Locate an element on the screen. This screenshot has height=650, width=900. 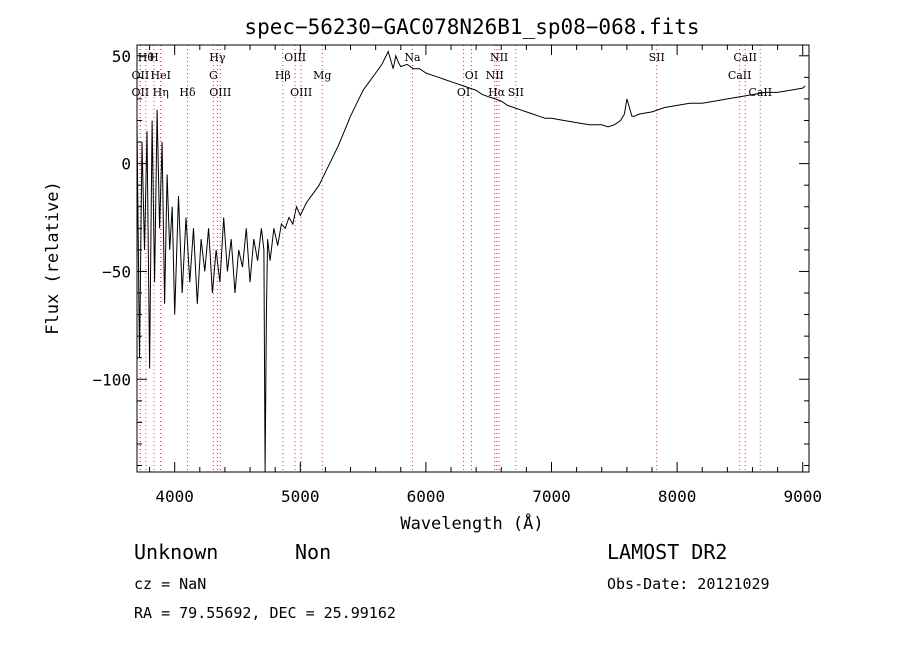
y-tick-label: −100 is located at coordinates (111, 379).